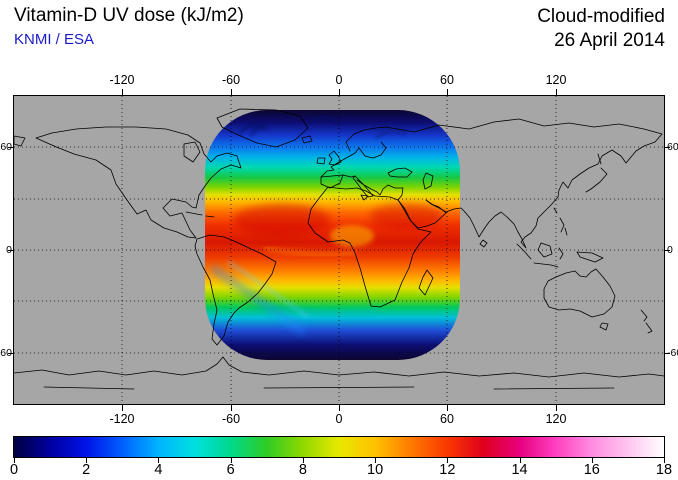 The width and height of the screenshot is (678, 480). Describe the element at coordinates (563, 226) in the screenshot. I see `coastline-philippines` at that location.